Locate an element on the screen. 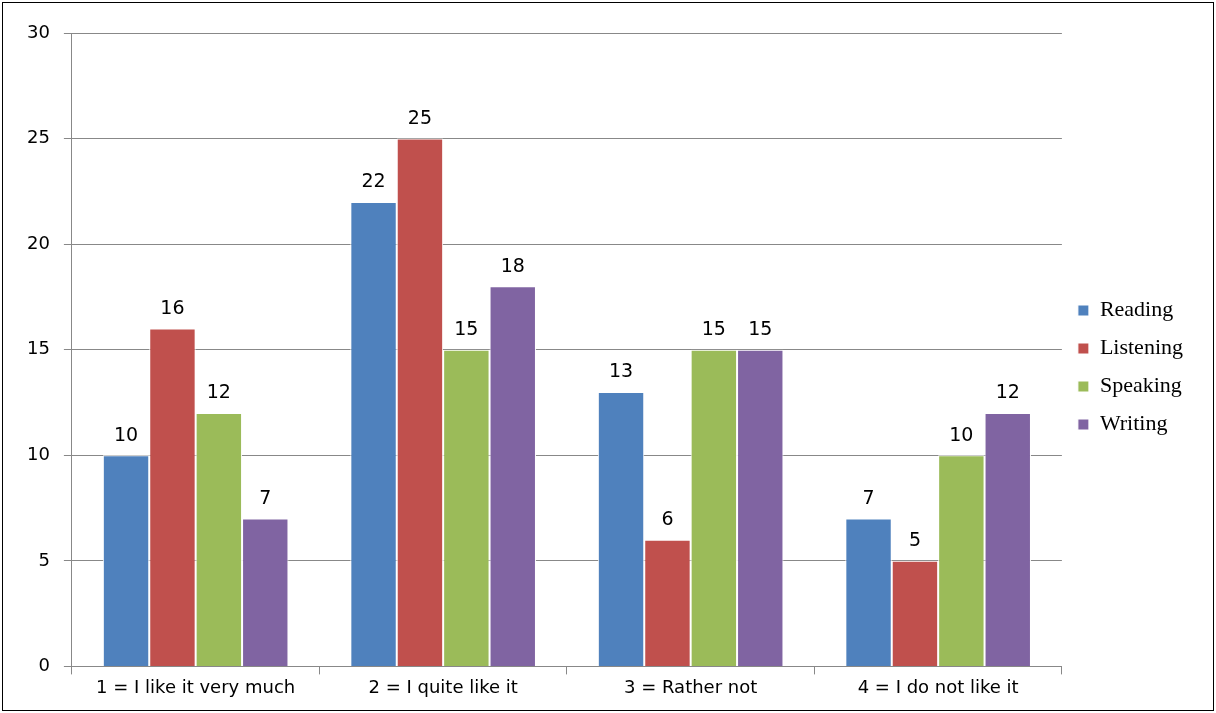 Image resolution: width=1216 pixels, height=713 pixels. data-label: 18 is located at coordinates (512, 264).